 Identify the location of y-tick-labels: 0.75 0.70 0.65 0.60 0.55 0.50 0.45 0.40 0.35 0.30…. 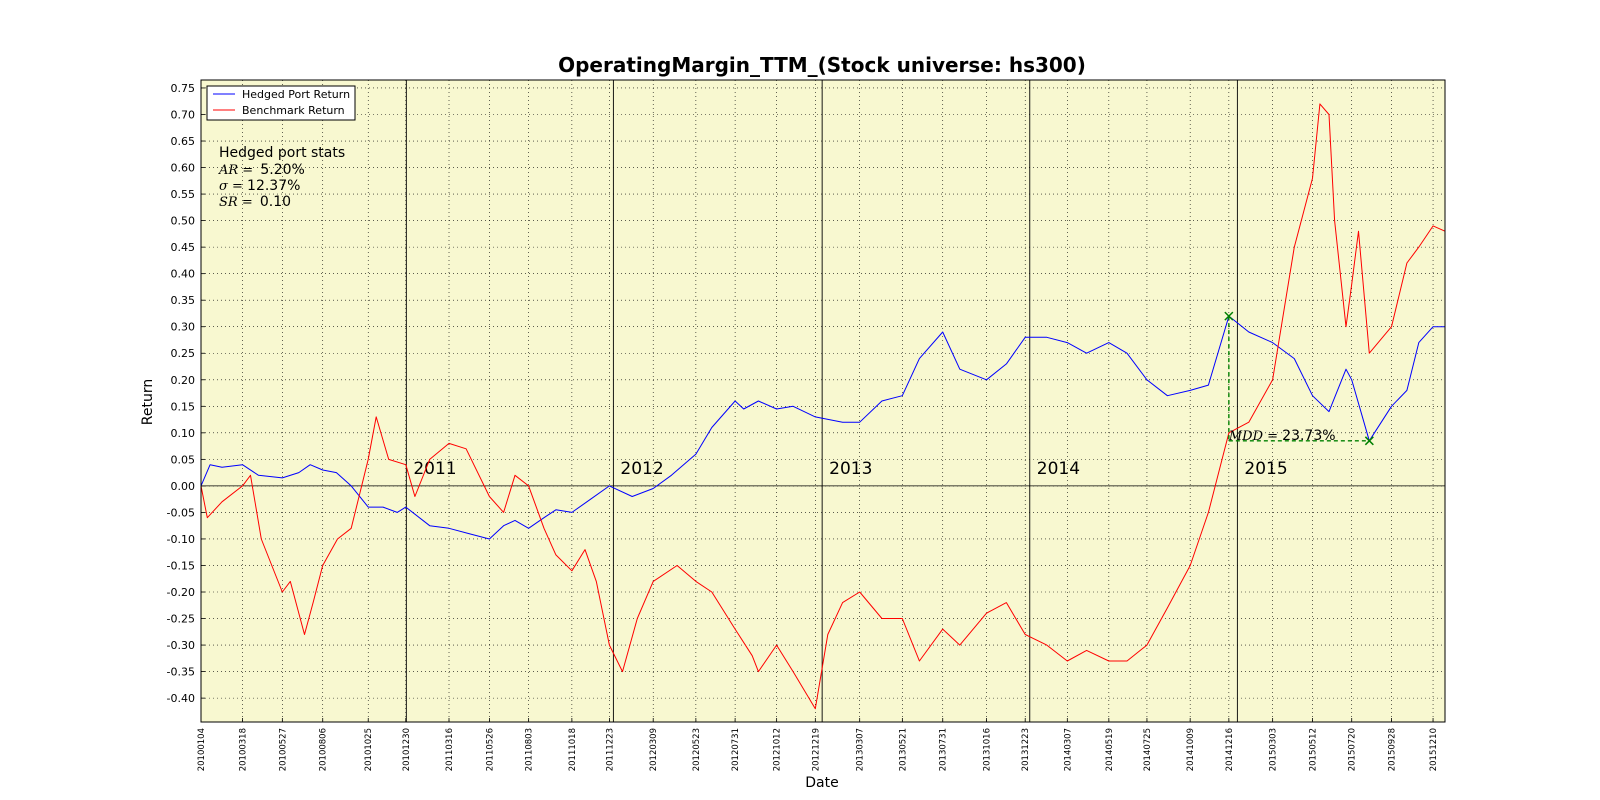
(181, 393).